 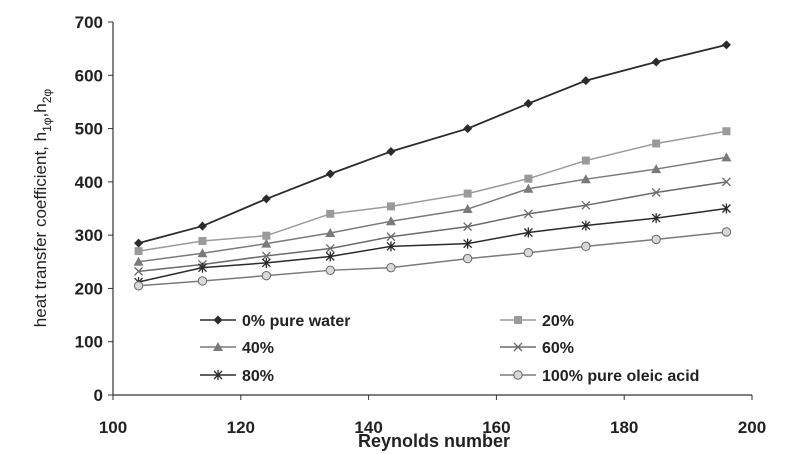 What do you see at coordinates (89, 342) in the screenshot?
I see `y-tick-label: 100` at bounding box center [89, 342].